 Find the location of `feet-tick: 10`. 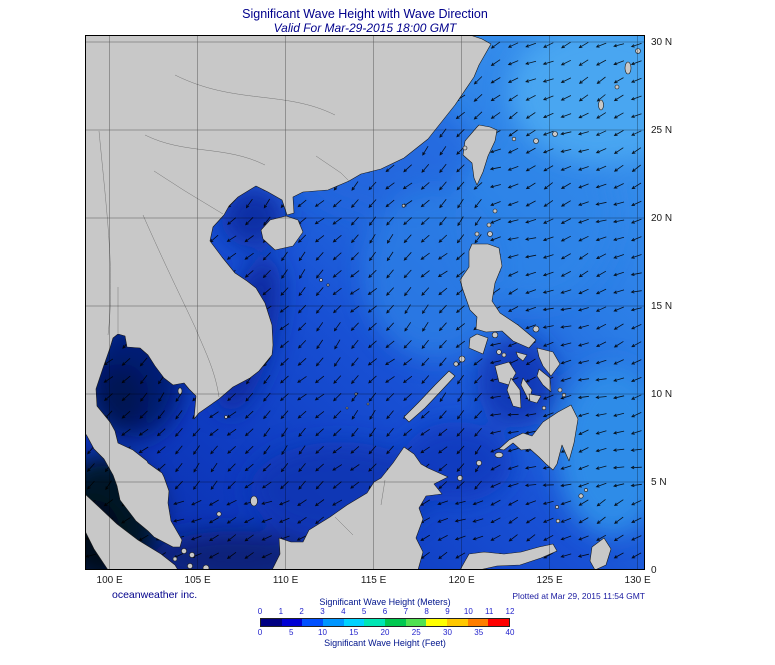

feet-tick: 10 is located at coordinates (322, 632).